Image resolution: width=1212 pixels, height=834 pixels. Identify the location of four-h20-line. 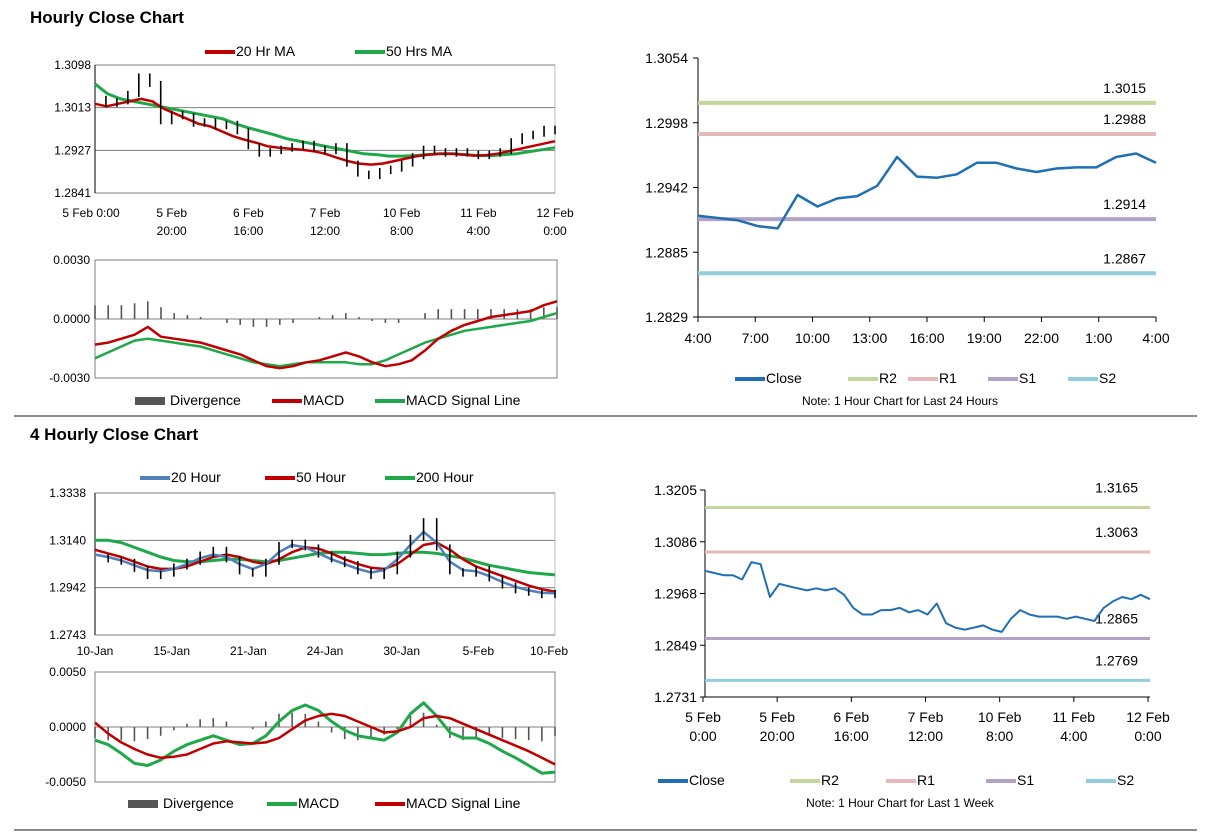
(325, 562).